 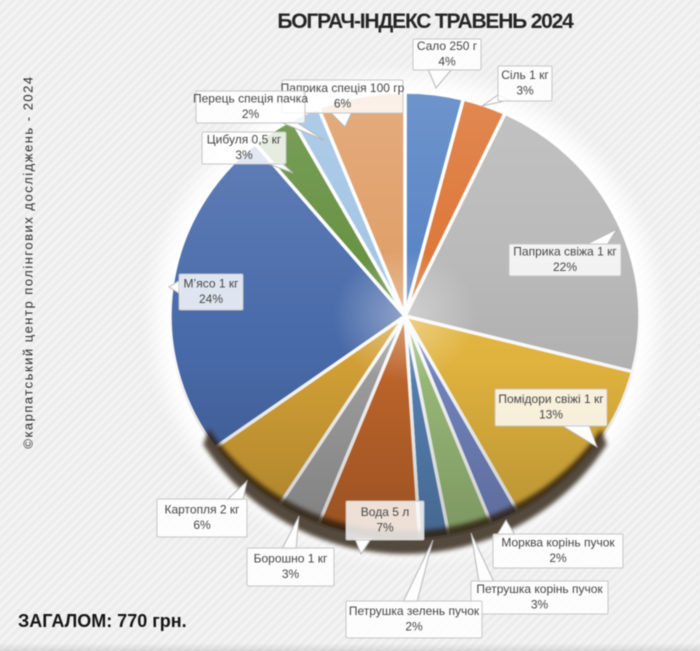 What do you see at coordinates (212, 284) in the screenshot?
I see `svg-text: М’ясо 1 кг` at bounding box center [212, 284].